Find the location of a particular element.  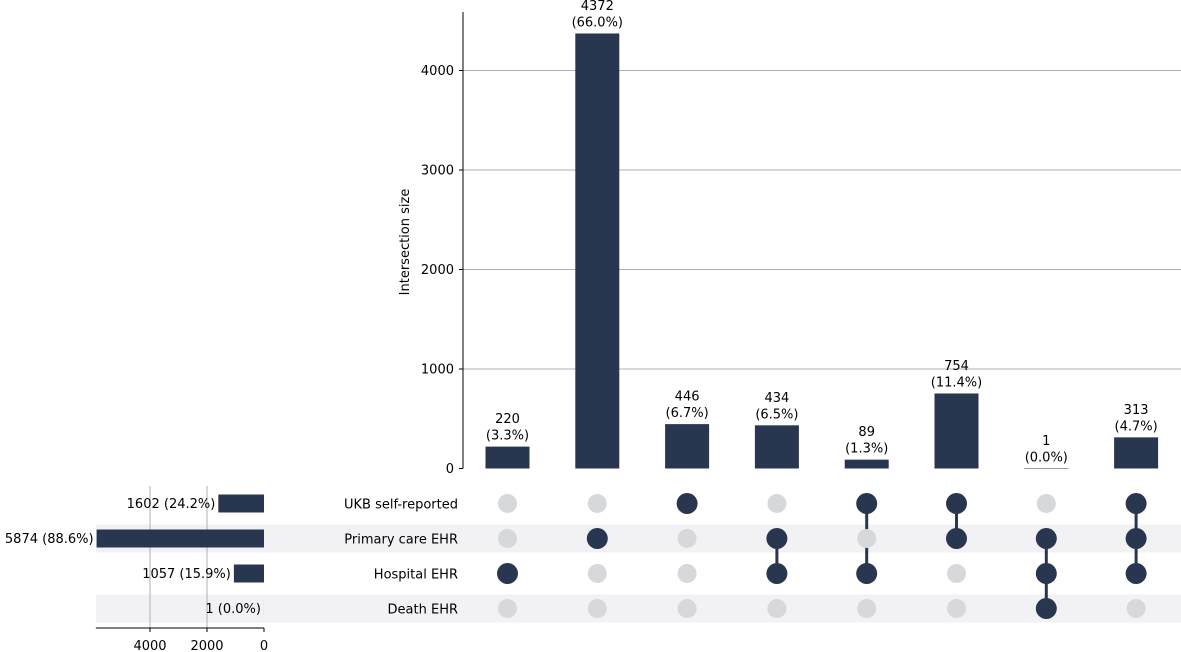

matrix-stripes is located at coordinates (638, 573).